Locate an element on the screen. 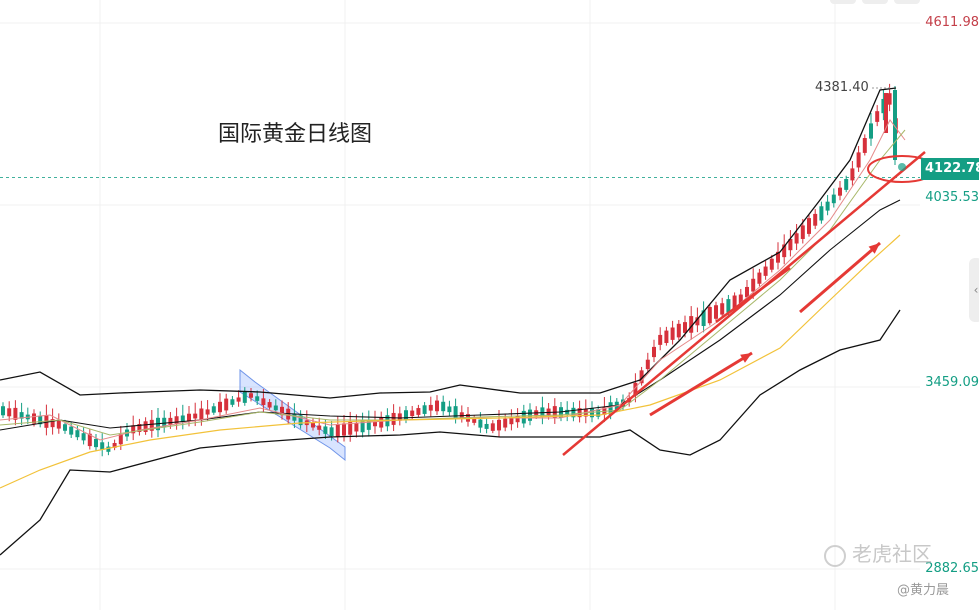 Image resolution: width=979 pixels, height=610 pixels. watermark-text: 老虎社区 is located at coordinates (892, 554).